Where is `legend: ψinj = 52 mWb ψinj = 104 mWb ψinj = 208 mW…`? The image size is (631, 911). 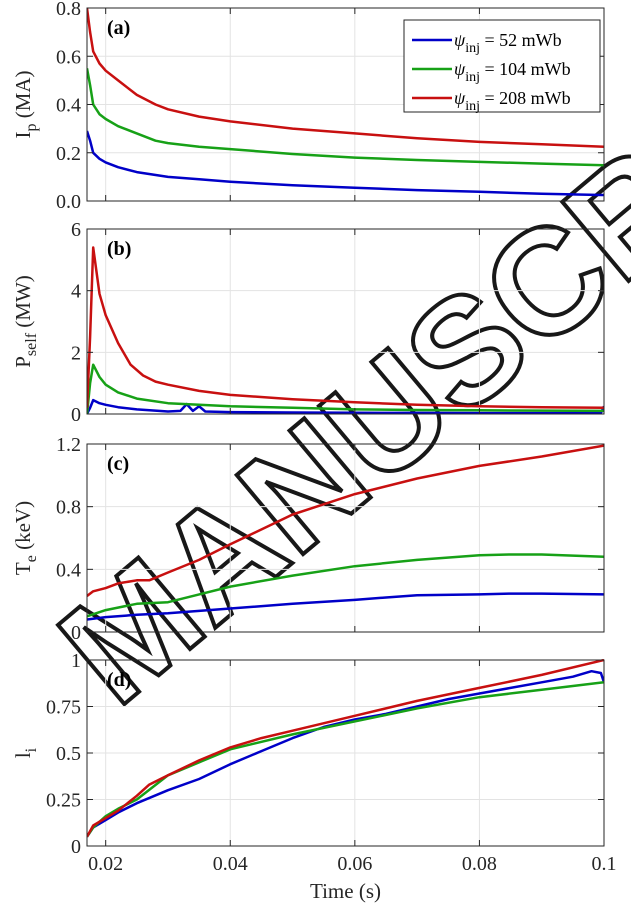
legend: ψinj = 52 mWb ψinj = 104 mWb ψinj = 208 mW… is located at coordinates (502, 66).